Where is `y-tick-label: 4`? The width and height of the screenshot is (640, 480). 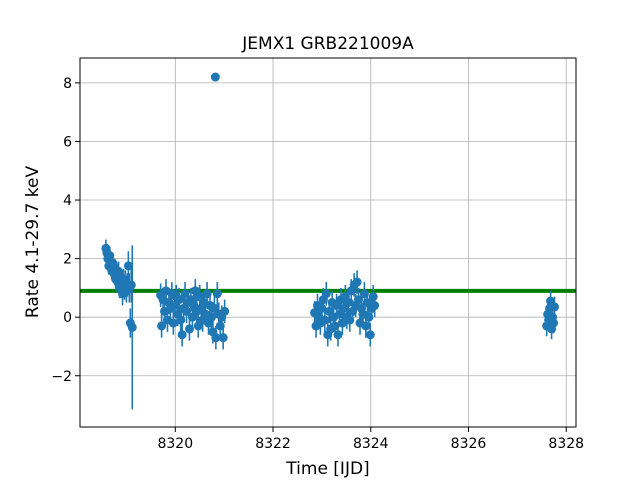
y-tick-label: 4 is located at coordinates (67, 201).